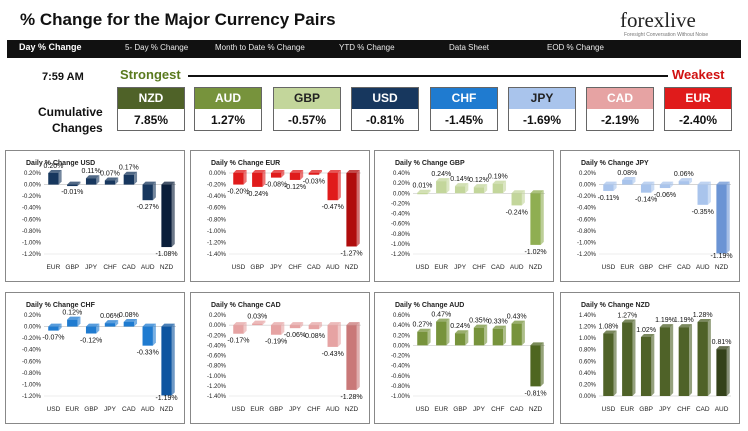 Image resolution: width=748 pixels, height=431 pixels. I want to click on data-label: 0.08%, so click(627, 173).